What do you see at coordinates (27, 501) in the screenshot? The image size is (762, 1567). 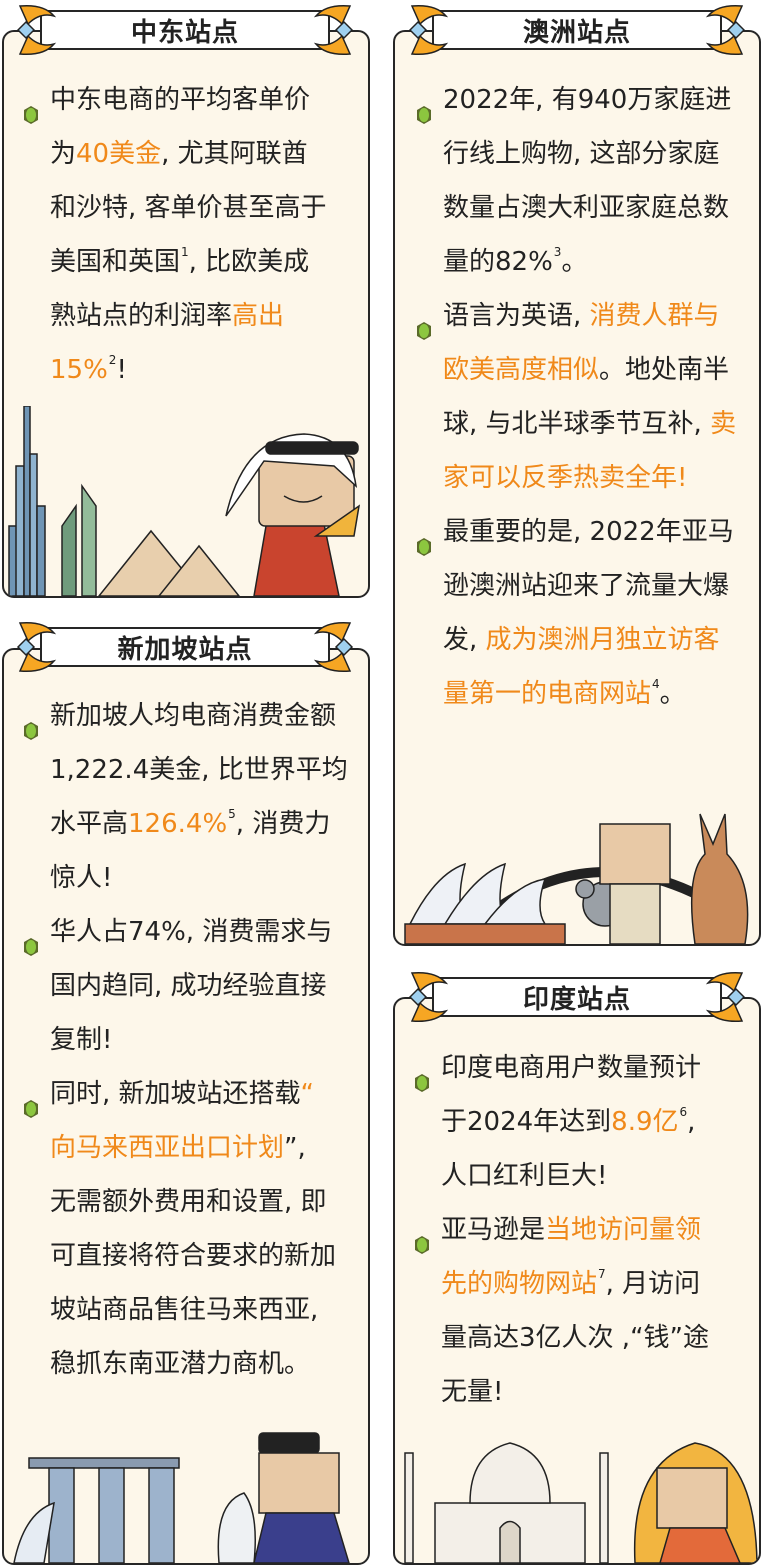 I see `skyscraper-icon` at bounding box center [27, 501].